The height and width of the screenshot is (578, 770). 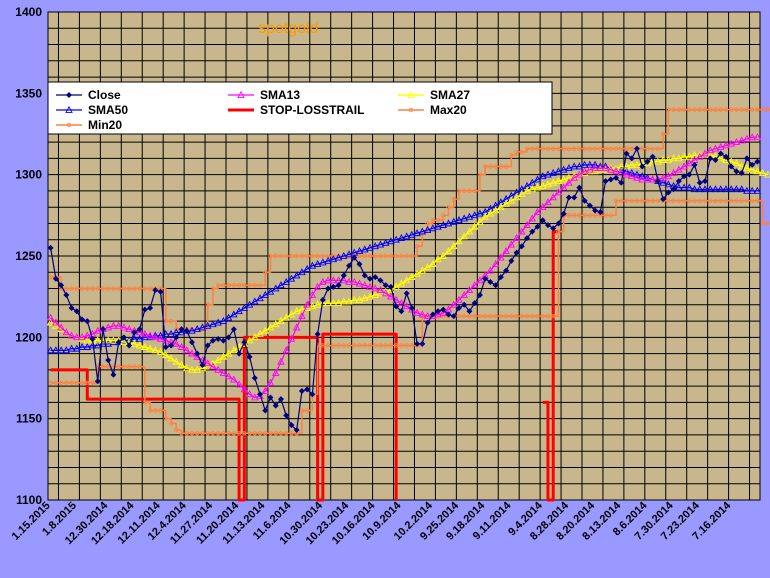 I want to click on legend-label: Close, so click(x=104, y=95).